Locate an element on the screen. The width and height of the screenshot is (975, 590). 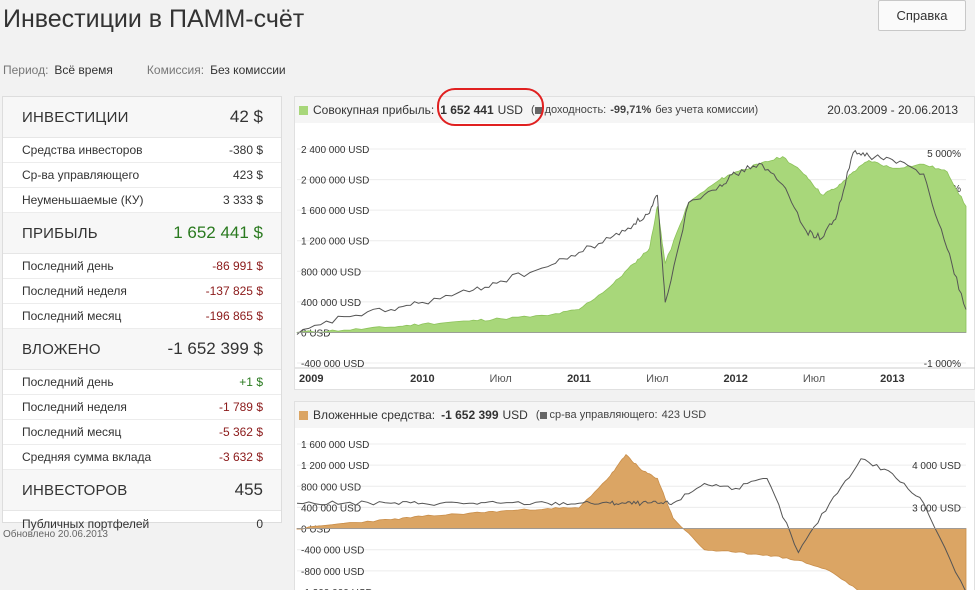
manager-legend-swatch is located at coordinates (543, 415).